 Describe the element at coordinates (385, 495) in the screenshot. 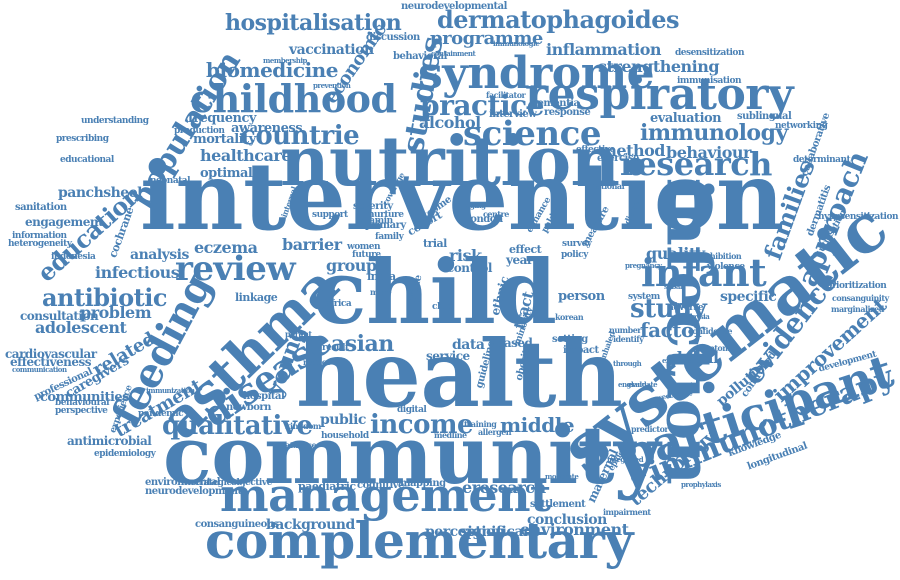

I see `word-management: management` at that location.